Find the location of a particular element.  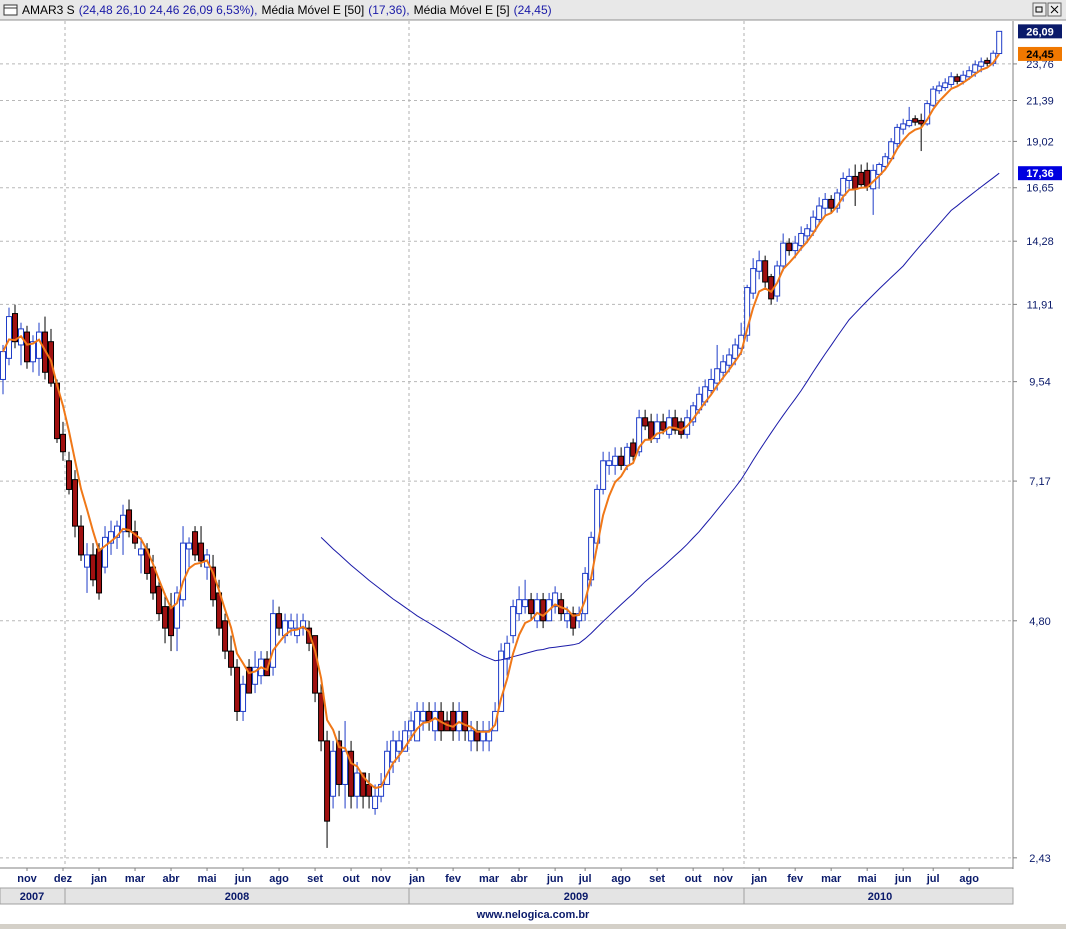

y-tick-label: 2,43 is located at coordinates (1039, 859).